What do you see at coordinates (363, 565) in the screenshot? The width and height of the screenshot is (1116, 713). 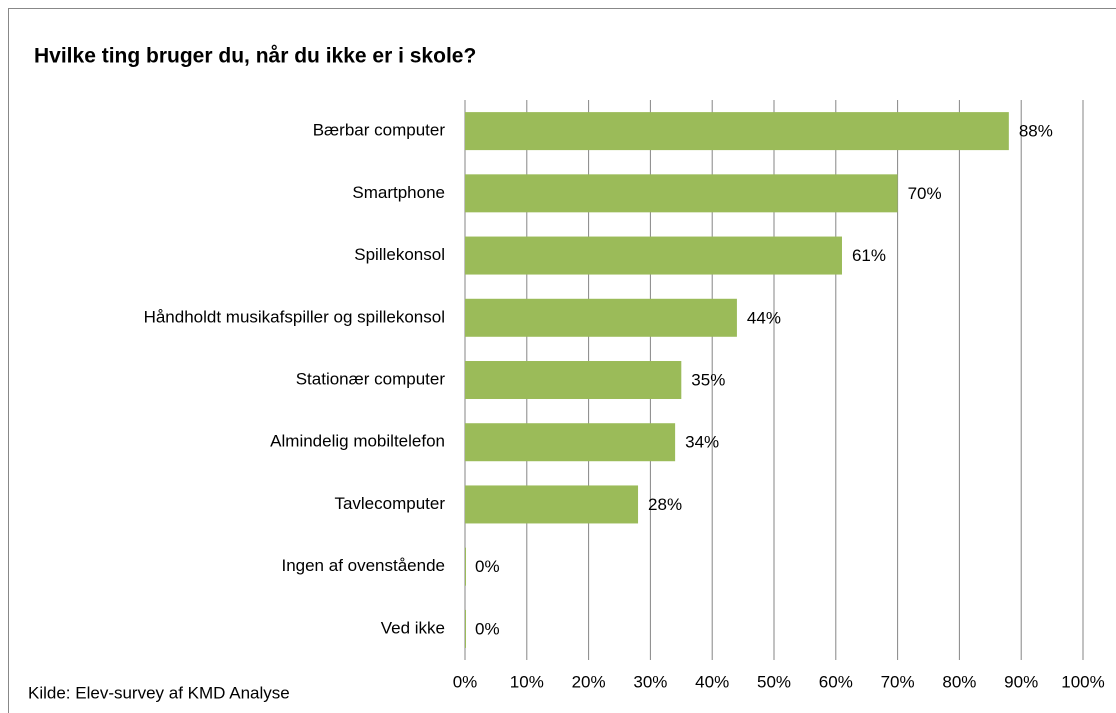 I see `y-tick-label: Ingen af ovenstående` at bounding box center [363, 565].